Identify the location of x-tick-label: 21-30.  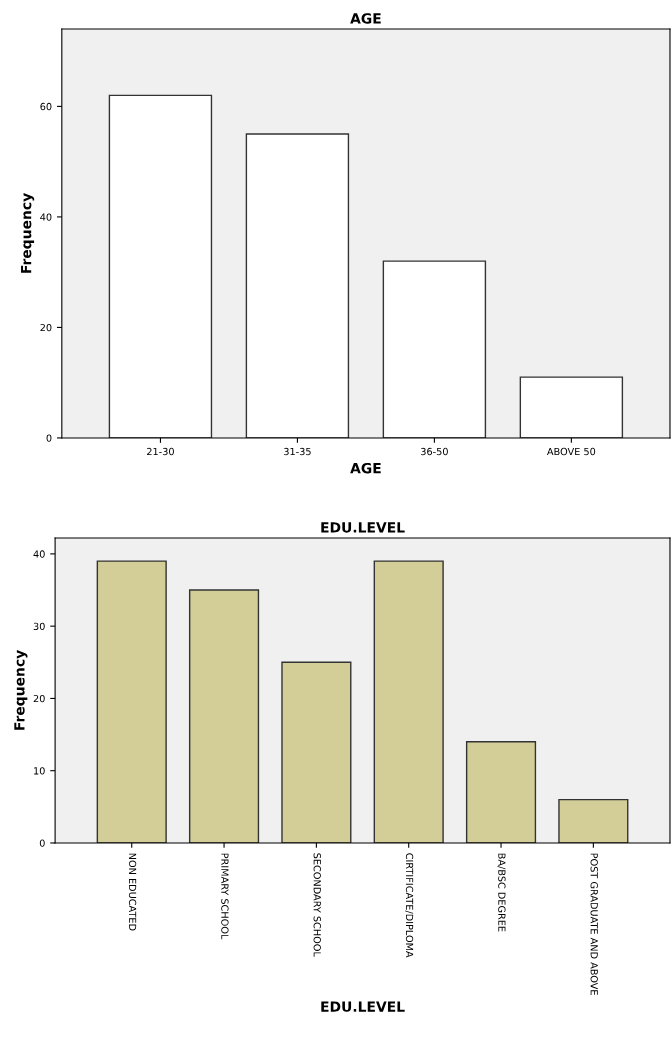
(160, 451).